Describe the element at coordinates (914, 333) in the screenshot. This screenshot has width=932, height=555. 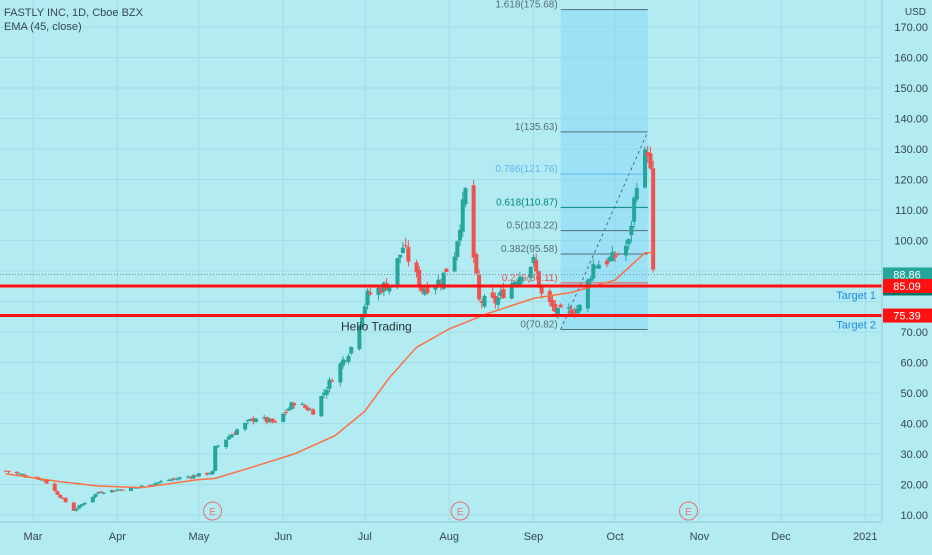
I see `y-tick-label: 70.00` at that location.